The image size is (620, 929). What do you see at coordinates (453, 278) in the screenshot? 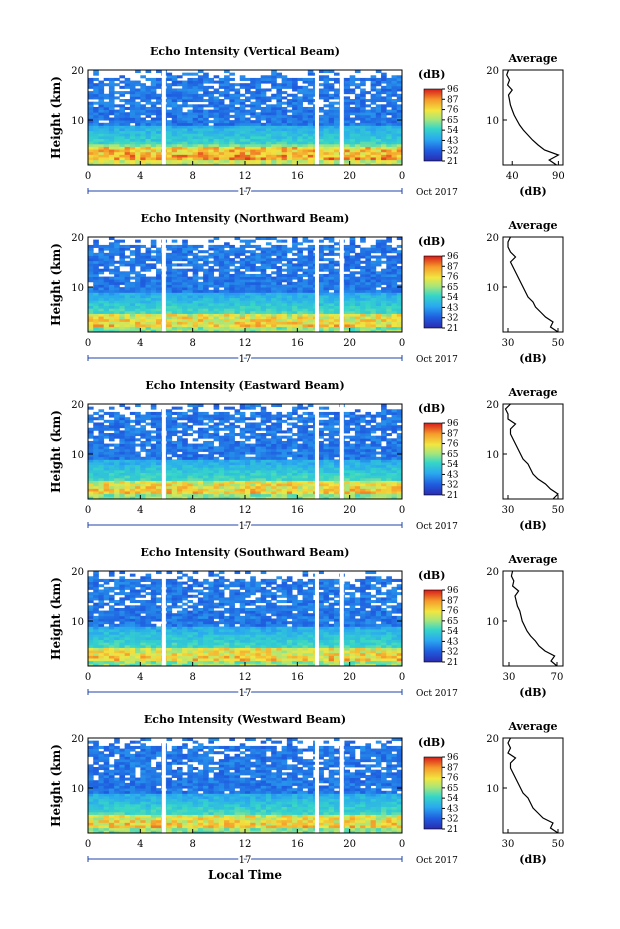
I see `colorbar-tick-label: 76` at bounding box center [453, 278].